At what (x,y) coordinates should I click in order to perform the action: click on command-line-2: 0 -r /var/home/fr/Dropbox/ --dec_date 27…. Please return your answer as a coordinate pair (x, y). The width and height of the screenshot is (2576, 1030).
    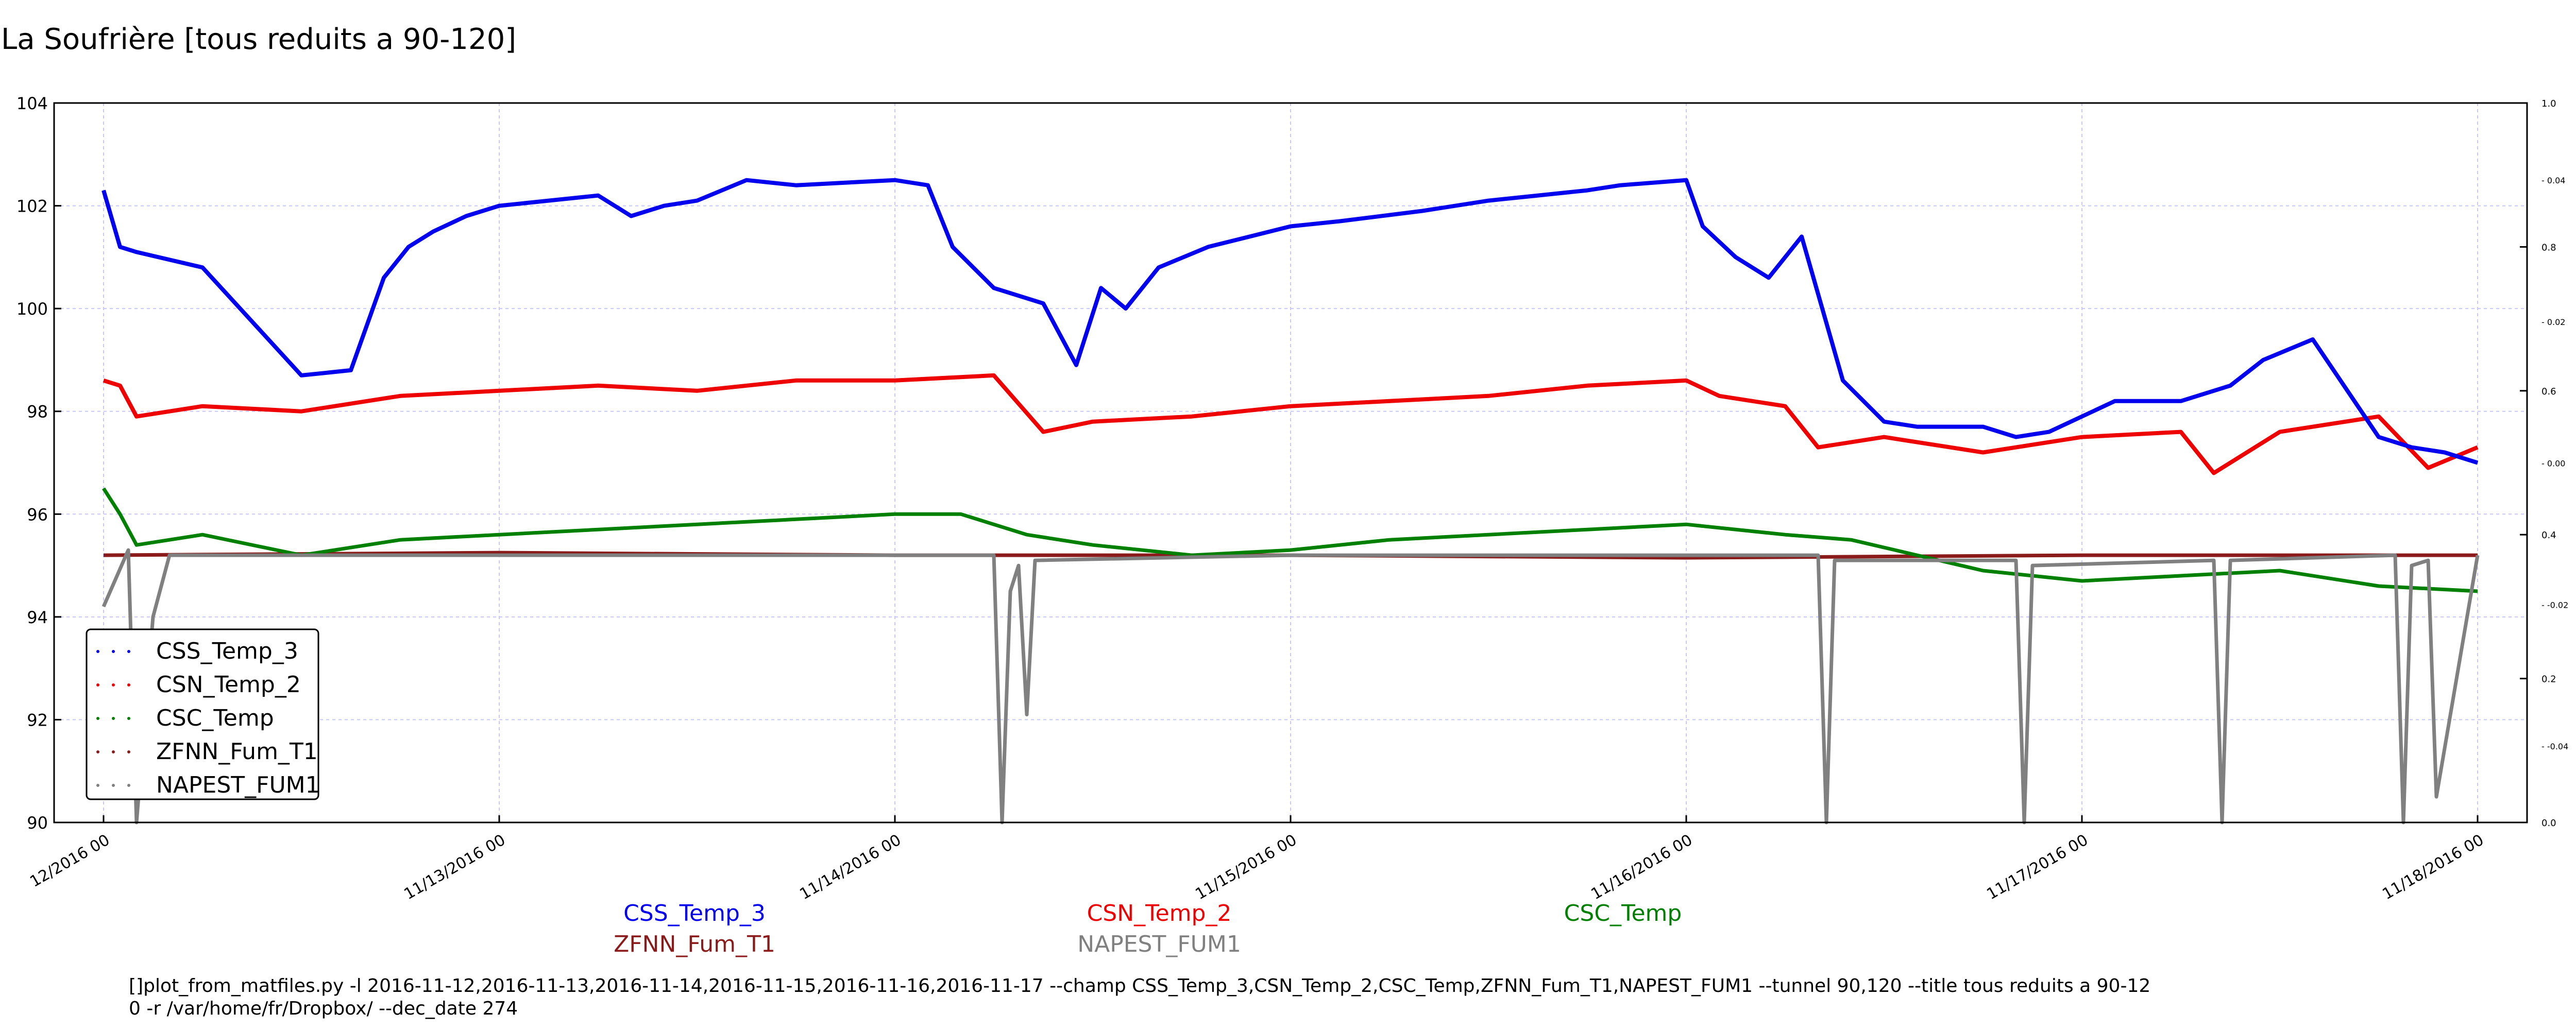
    Looking at the image, I should click on (324, 1009).